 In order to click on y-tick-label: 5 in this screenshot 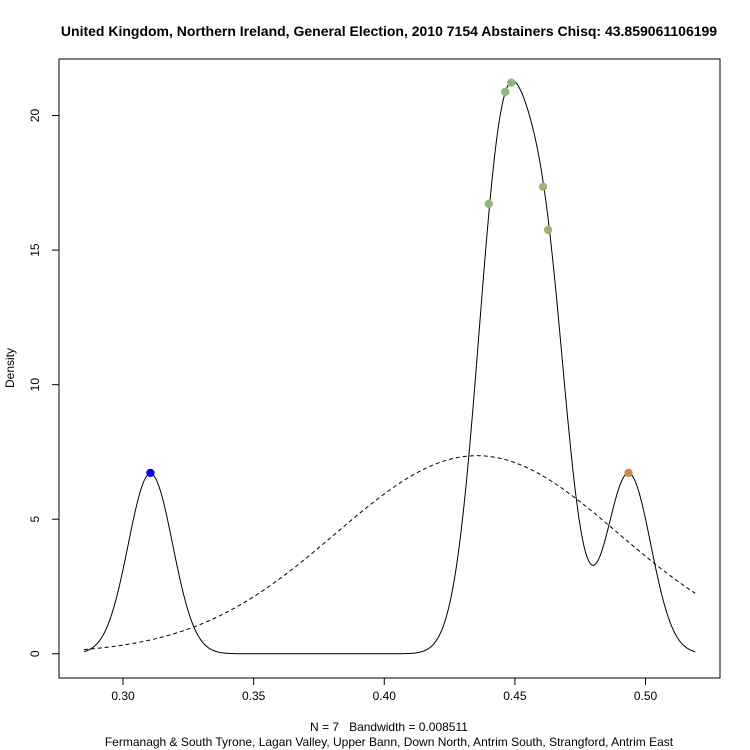, I will do `click(35, 519)`.